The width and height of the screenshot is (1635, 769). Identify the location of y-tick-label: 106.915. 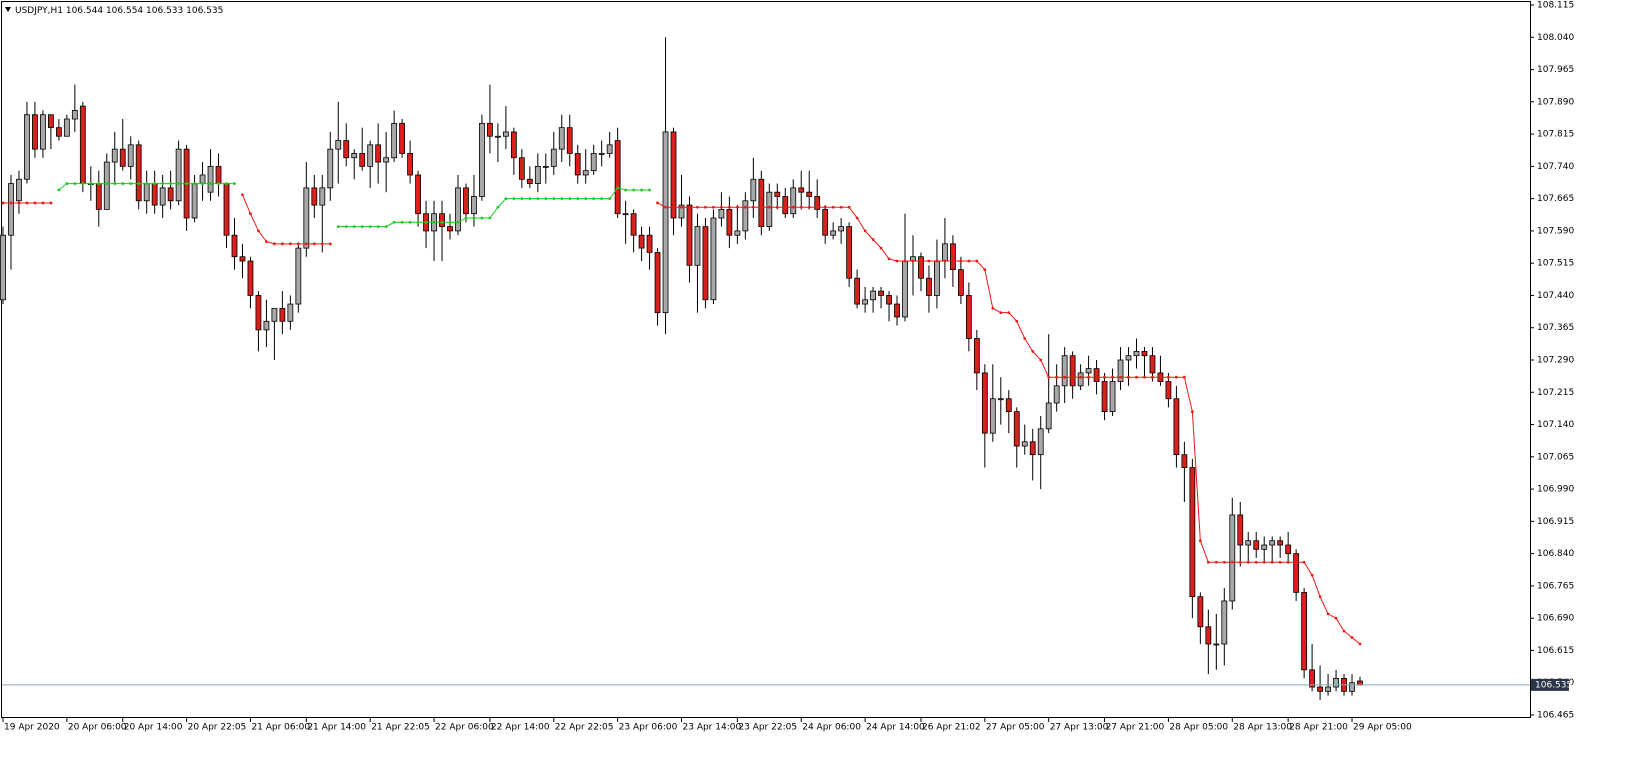
(1555, 522).